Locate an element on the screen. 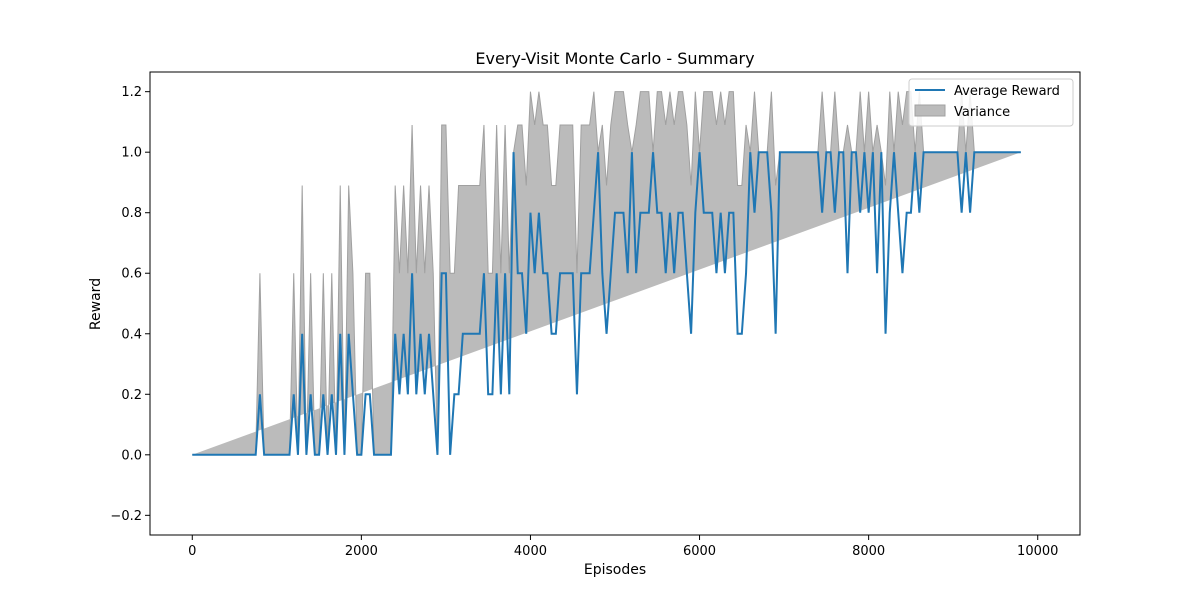 The width and height of the screenshot is (1200, 600). x-tick-label: 10000 is located at coordinates (1037, 551).